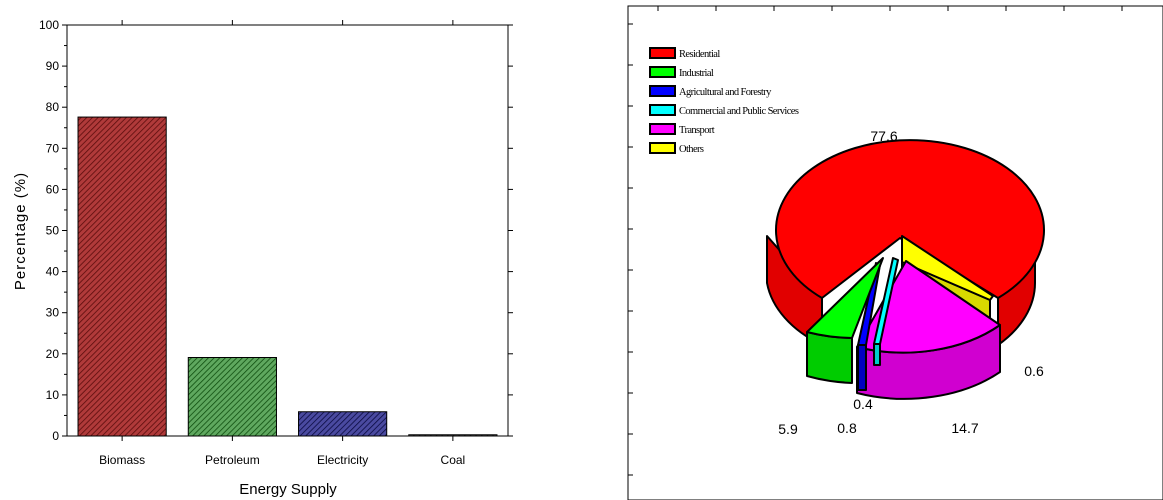  I want to click on legend-label-commercial: Commercial and Public Services, so click(739, 111).